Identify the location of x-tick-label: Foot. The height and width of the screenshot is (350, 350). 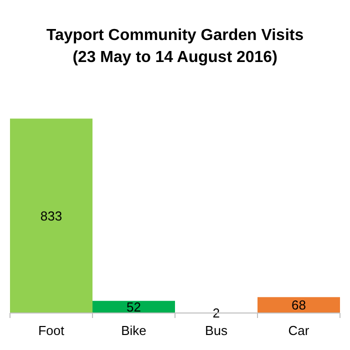
(51, 330).